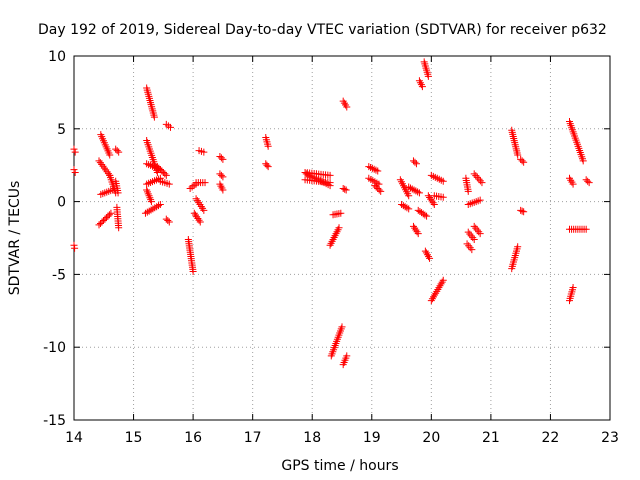 This screenshot has width=640, height=480. I want to click on x-axis-label: GPS time / hours, so click(339, 466).